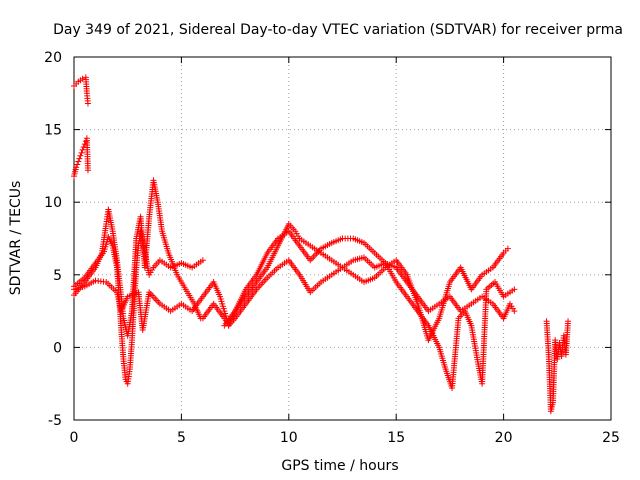 Image resolution: width=640 pixels, height=480 pixels. I want to click on x-tick-label: 0, so click(74, 438).